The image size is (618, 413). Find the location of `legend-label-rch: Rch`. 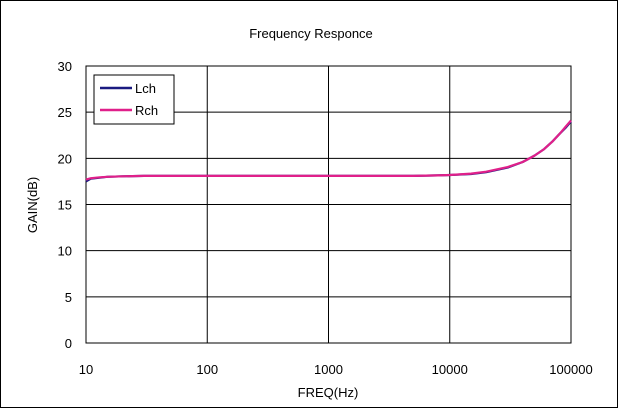

legend-label-rch: Rch is located at coordinates (146, 110).